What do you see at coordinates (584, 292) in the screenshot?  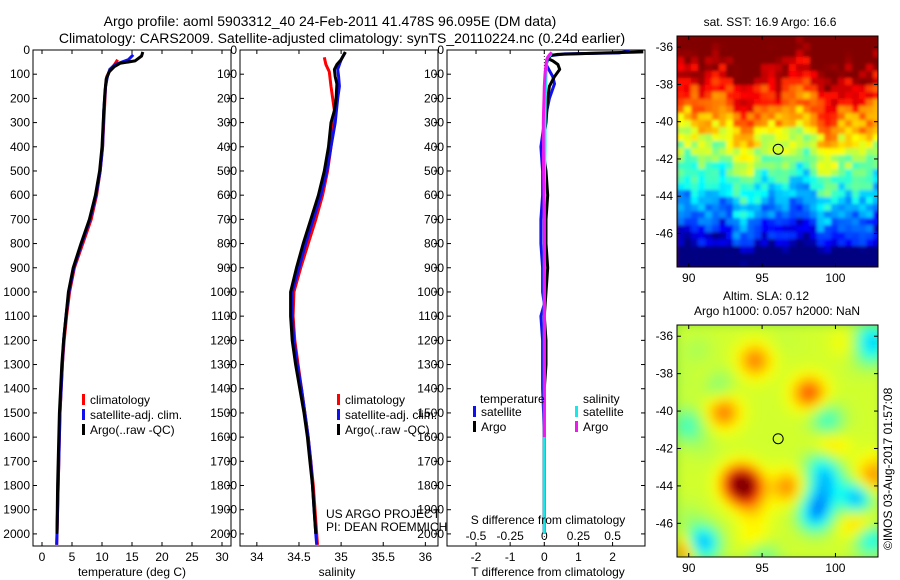 I see `series-temperature-satellite` at bounding box center [584, 292].